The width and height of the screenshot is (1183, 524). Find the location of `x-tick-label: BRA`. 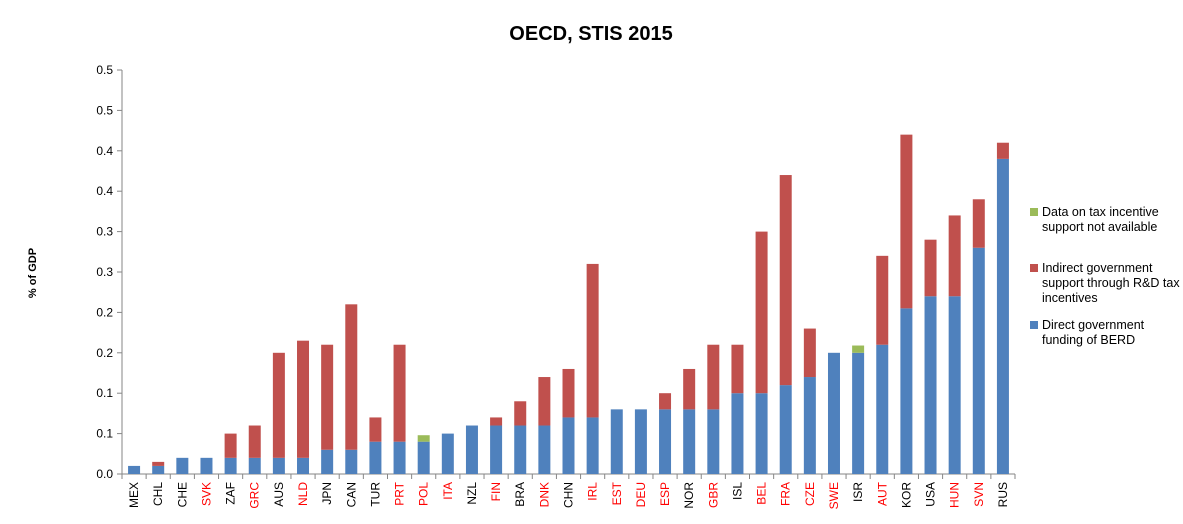

x-tick-label: BRA is located at coordinates (520, 494).